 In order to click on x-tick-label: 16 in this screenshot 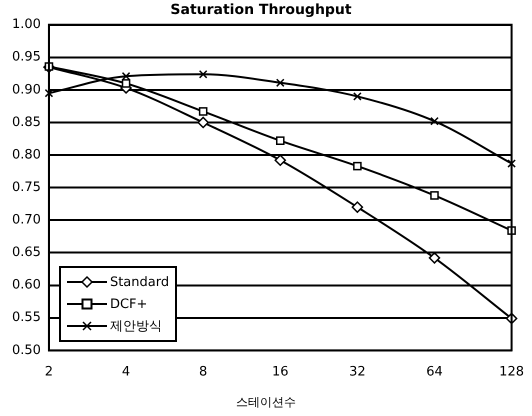, I will do `click(280, 372)`.